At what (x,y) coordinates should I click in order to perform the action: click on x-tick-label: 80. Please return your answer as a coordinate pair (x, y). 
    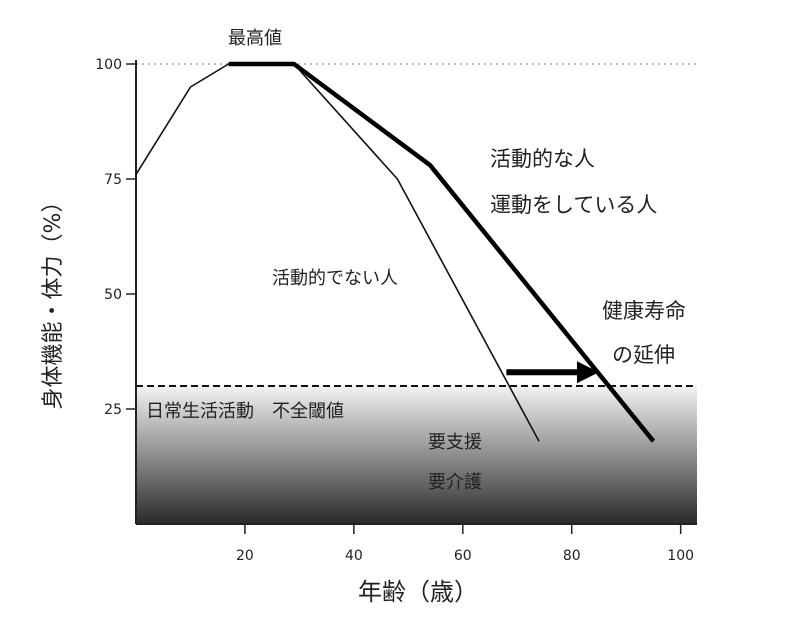
    Looking at the image, I should click on (572, 556).